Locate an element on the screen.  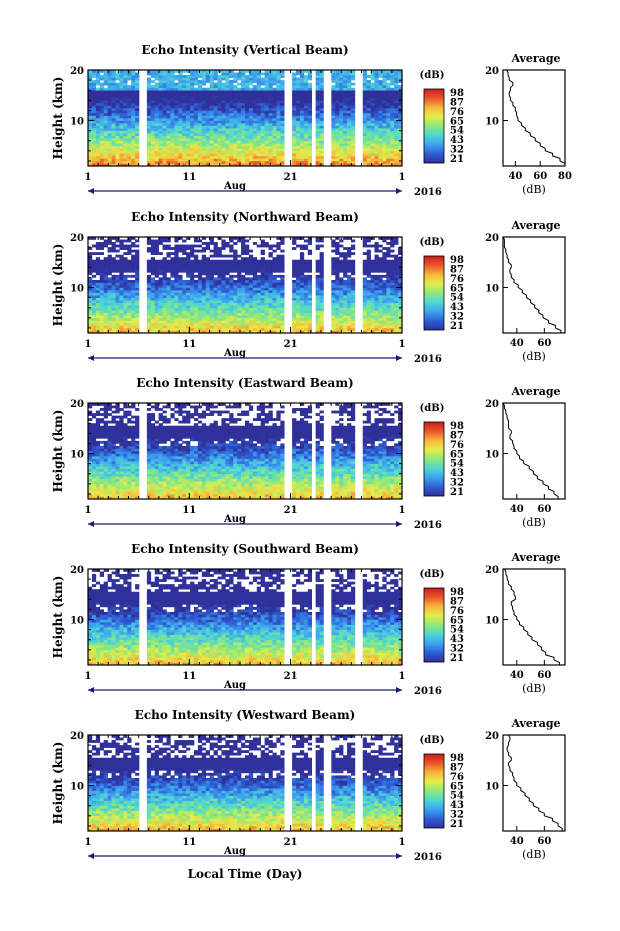
colorbar-tick-label: 76 is located at coordinates (457, 112).